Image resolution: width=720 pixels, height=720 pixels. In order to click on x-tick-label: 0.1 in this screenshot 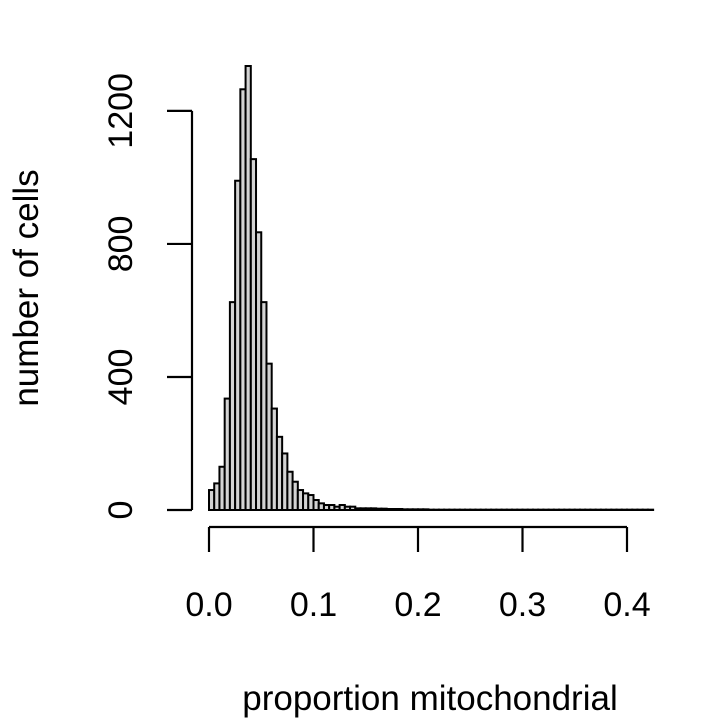, I will do `click(313, 605)`.